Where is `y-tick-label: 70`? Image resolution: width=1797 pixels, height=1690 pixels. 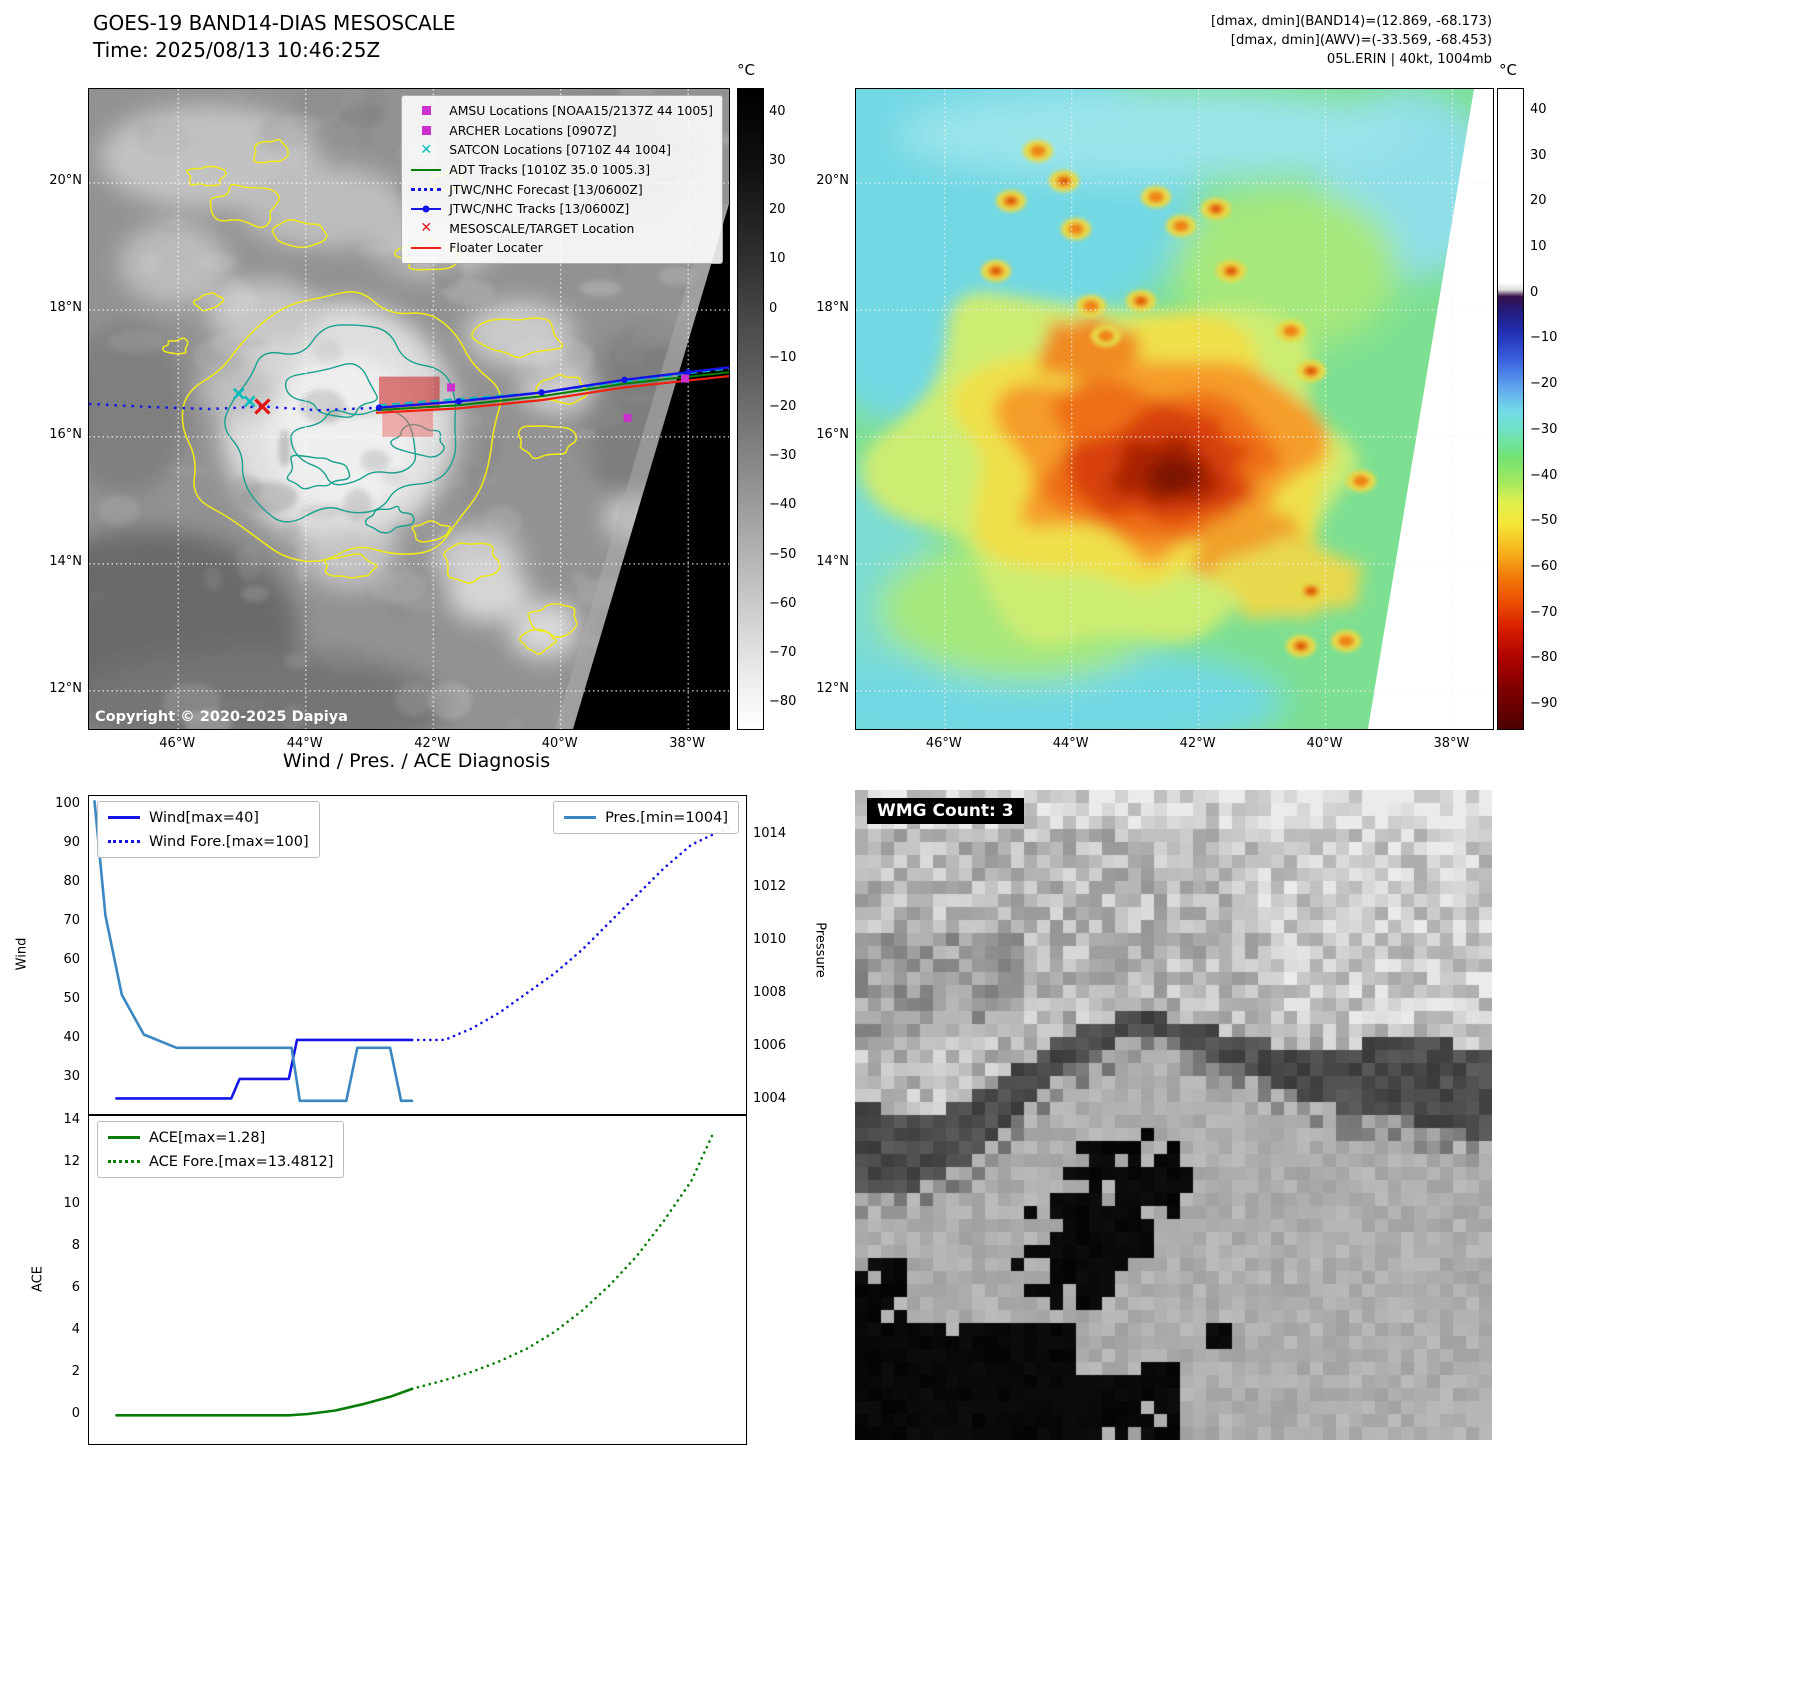
y-tick-label: 70 is located at coordinates (71, 920).